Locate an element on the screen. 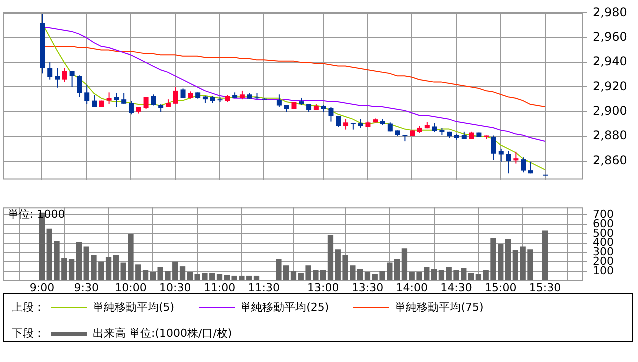 The height and width of the screenshot is (362, 638). x-tick-label: 13:00 is located at coordinates (323, 287).